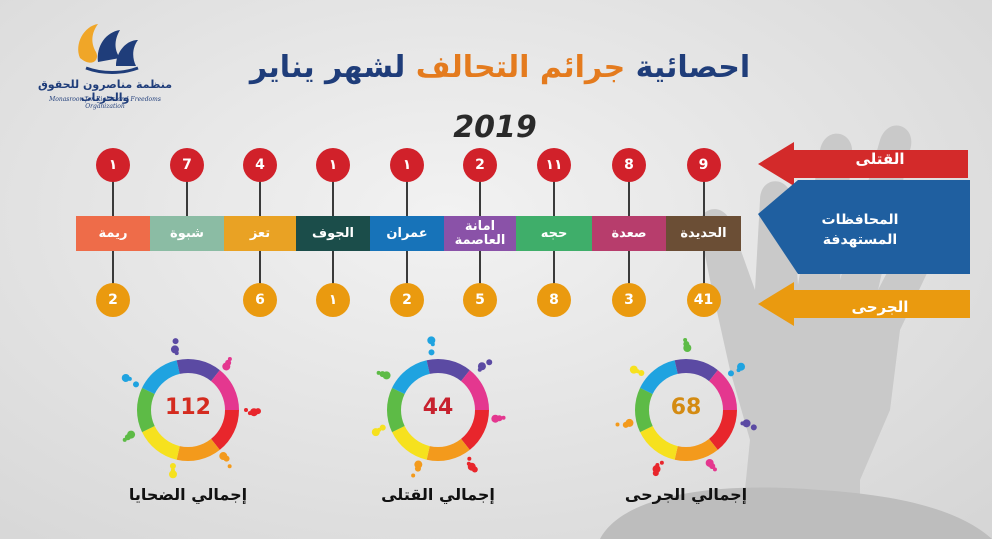 Image resolution: width=992 pixels, height=539 pixels. I want to click on killed-count: 2, so click(480, 165).